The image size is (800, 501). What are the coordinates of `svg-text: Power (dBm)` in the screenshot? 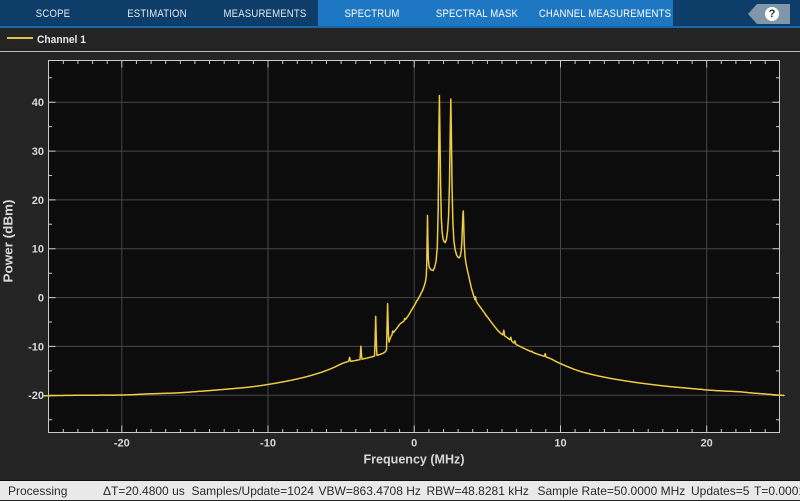 It's located at (8, 241).